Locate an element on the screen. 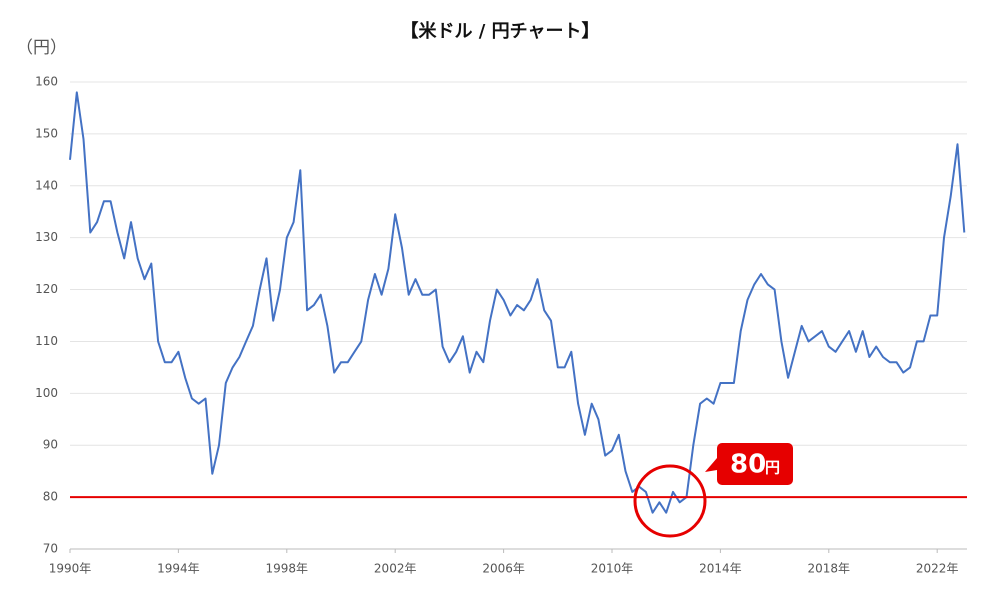 Image resolution: width=1001 pixels, height=600 pixels. y-axis-label: （円） is located at coordinates (41, 48).